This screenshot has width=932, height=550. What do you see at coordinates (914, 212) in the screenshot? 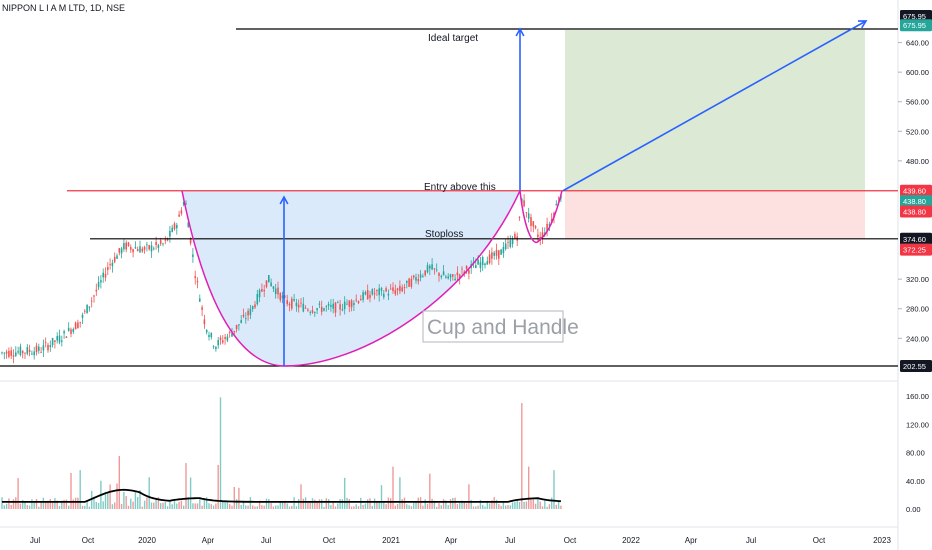
I see `price-tag-label: 438.80` at bounding box center [914, 212].